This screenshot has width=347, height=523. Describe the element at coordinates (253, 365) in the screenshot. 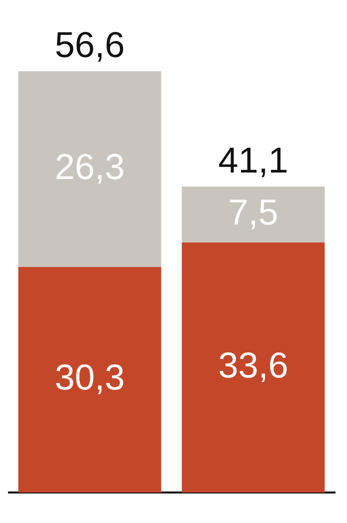

I see `data-label: 33,6` at that location.